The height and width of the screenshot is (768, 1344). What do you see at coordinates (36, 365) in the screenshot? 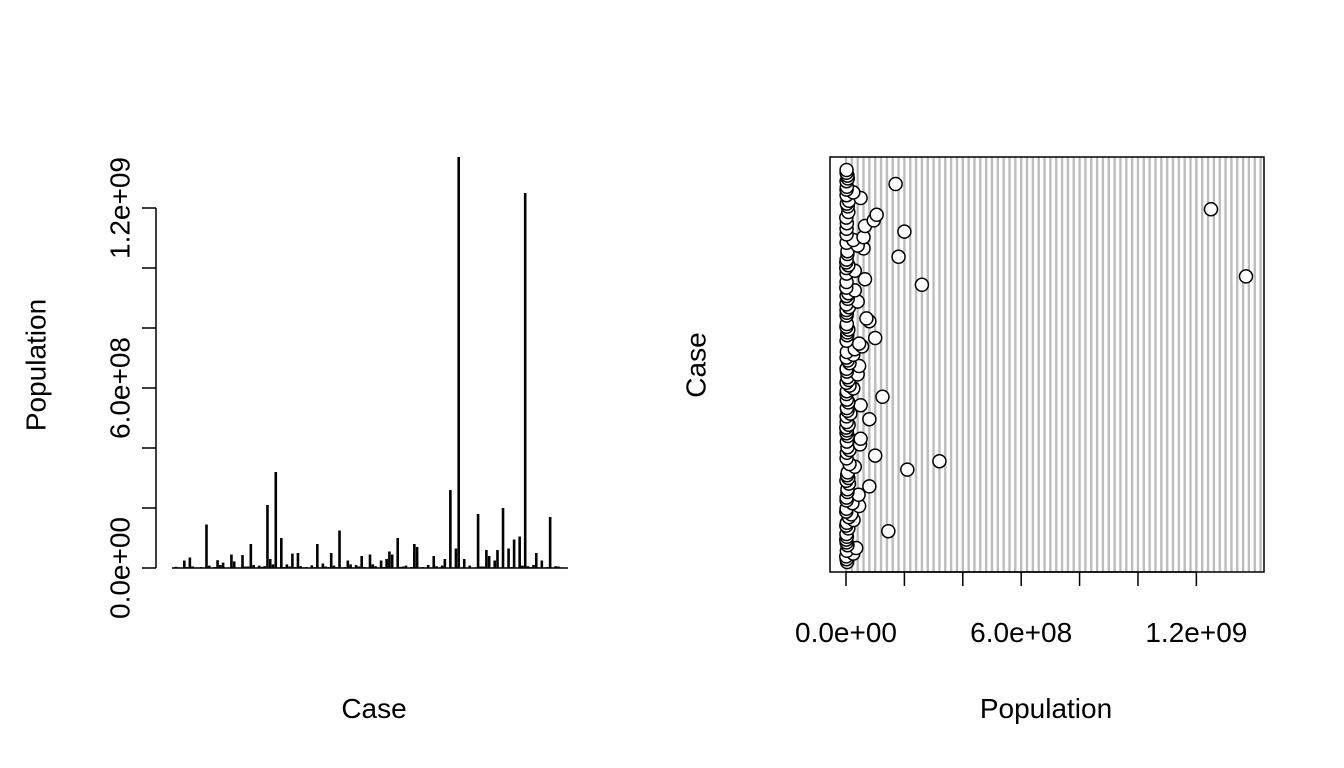
I see `y-axis-title: Population` at bounding box center [36, 365].